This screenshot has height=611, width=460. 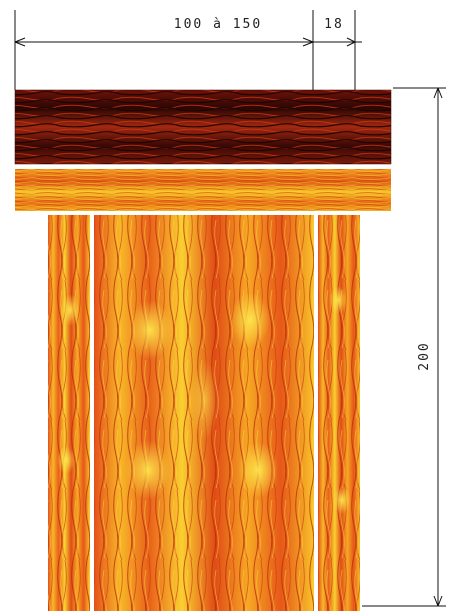 What do you see at coordinates (218, 24) in the screenshot?
I see `width-label: 100 à 150` at bounding box center [218, 24].